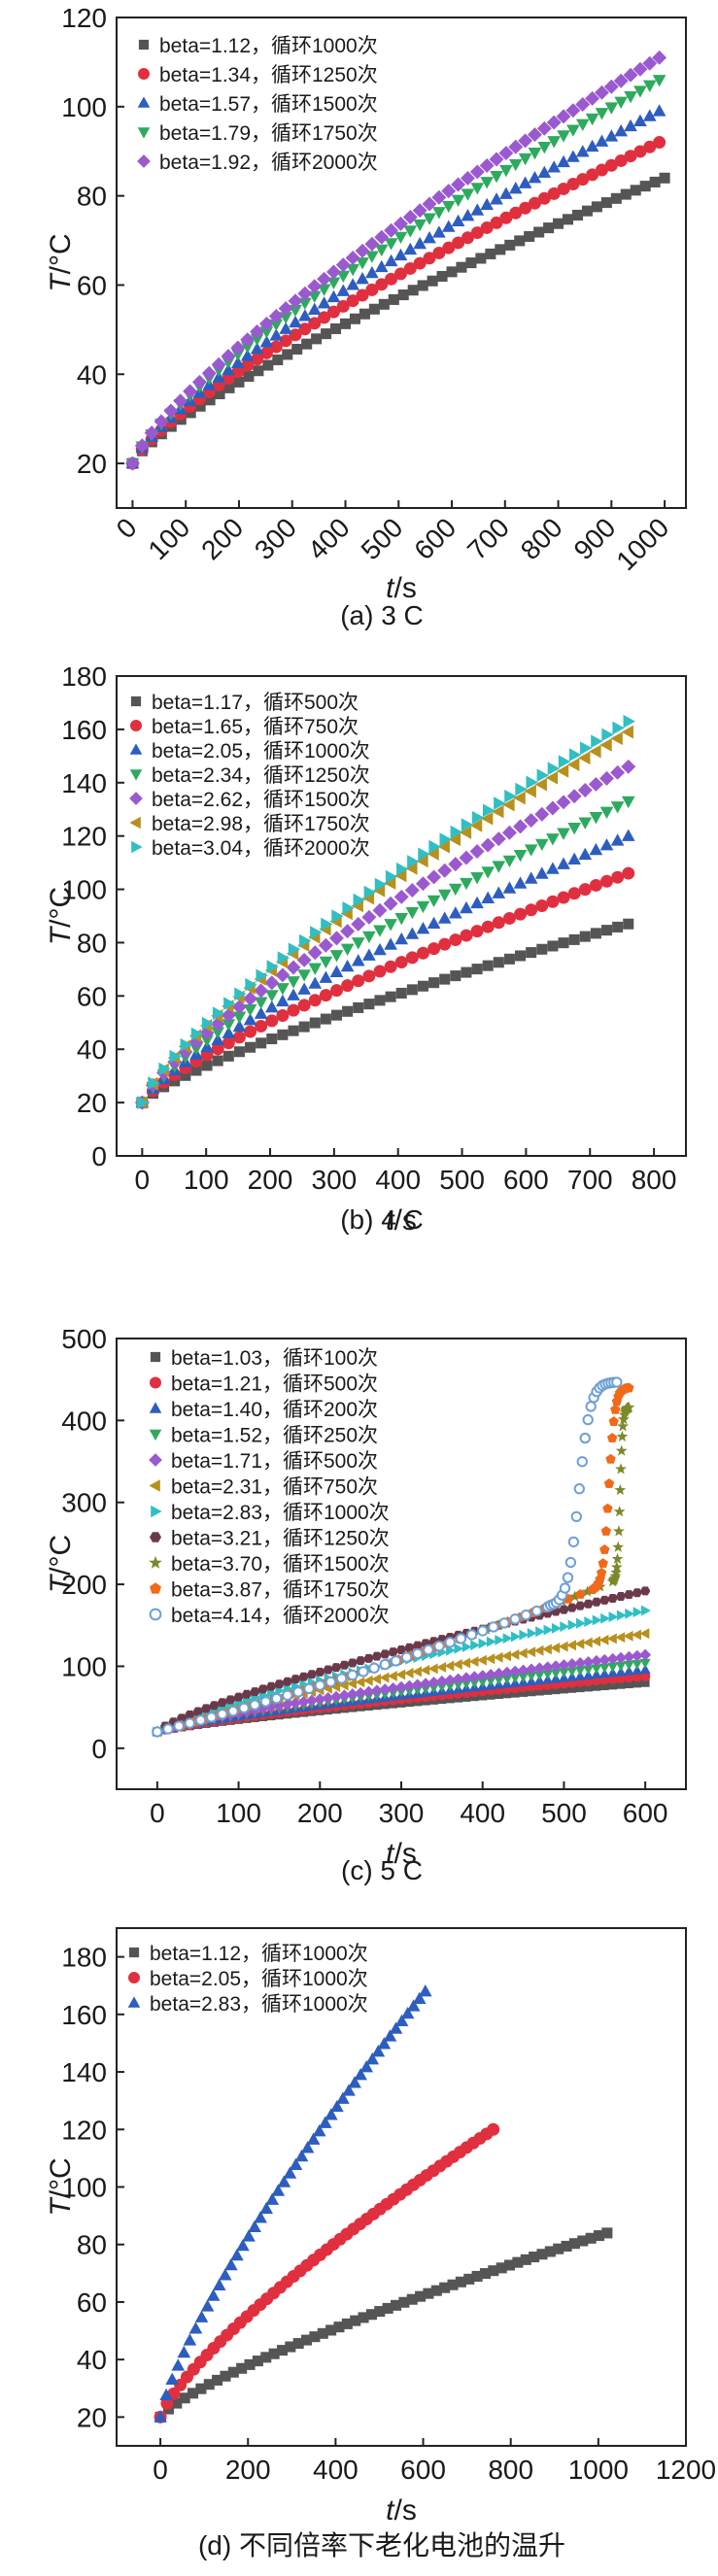 The height and width of the screenshot is (2576, 718). What do you see at coordinates (61, 916) in the screenshot?
I see `y-axis-title: T/°C` at bounding box center [61, 916].